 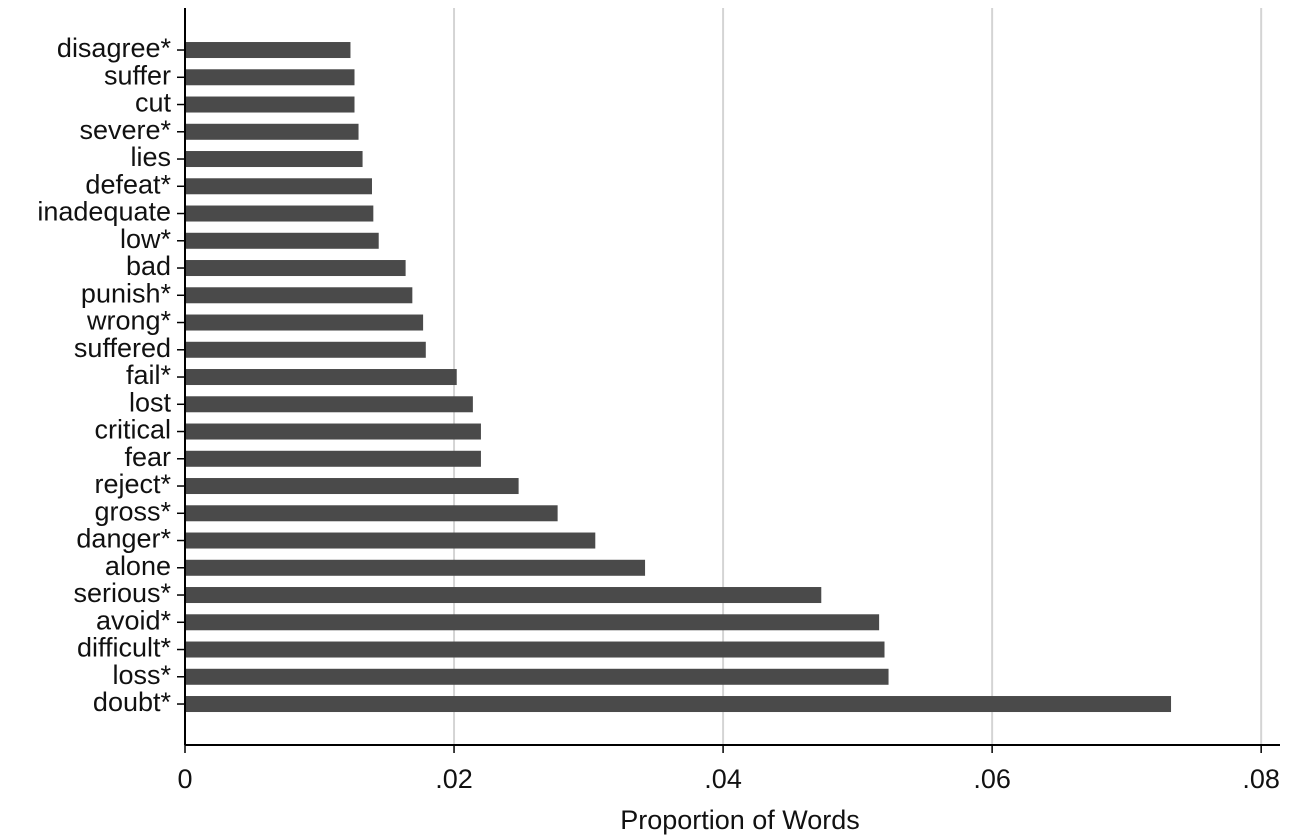 I want to click on x-tick-label: .08, so click(x=1261, y=779).